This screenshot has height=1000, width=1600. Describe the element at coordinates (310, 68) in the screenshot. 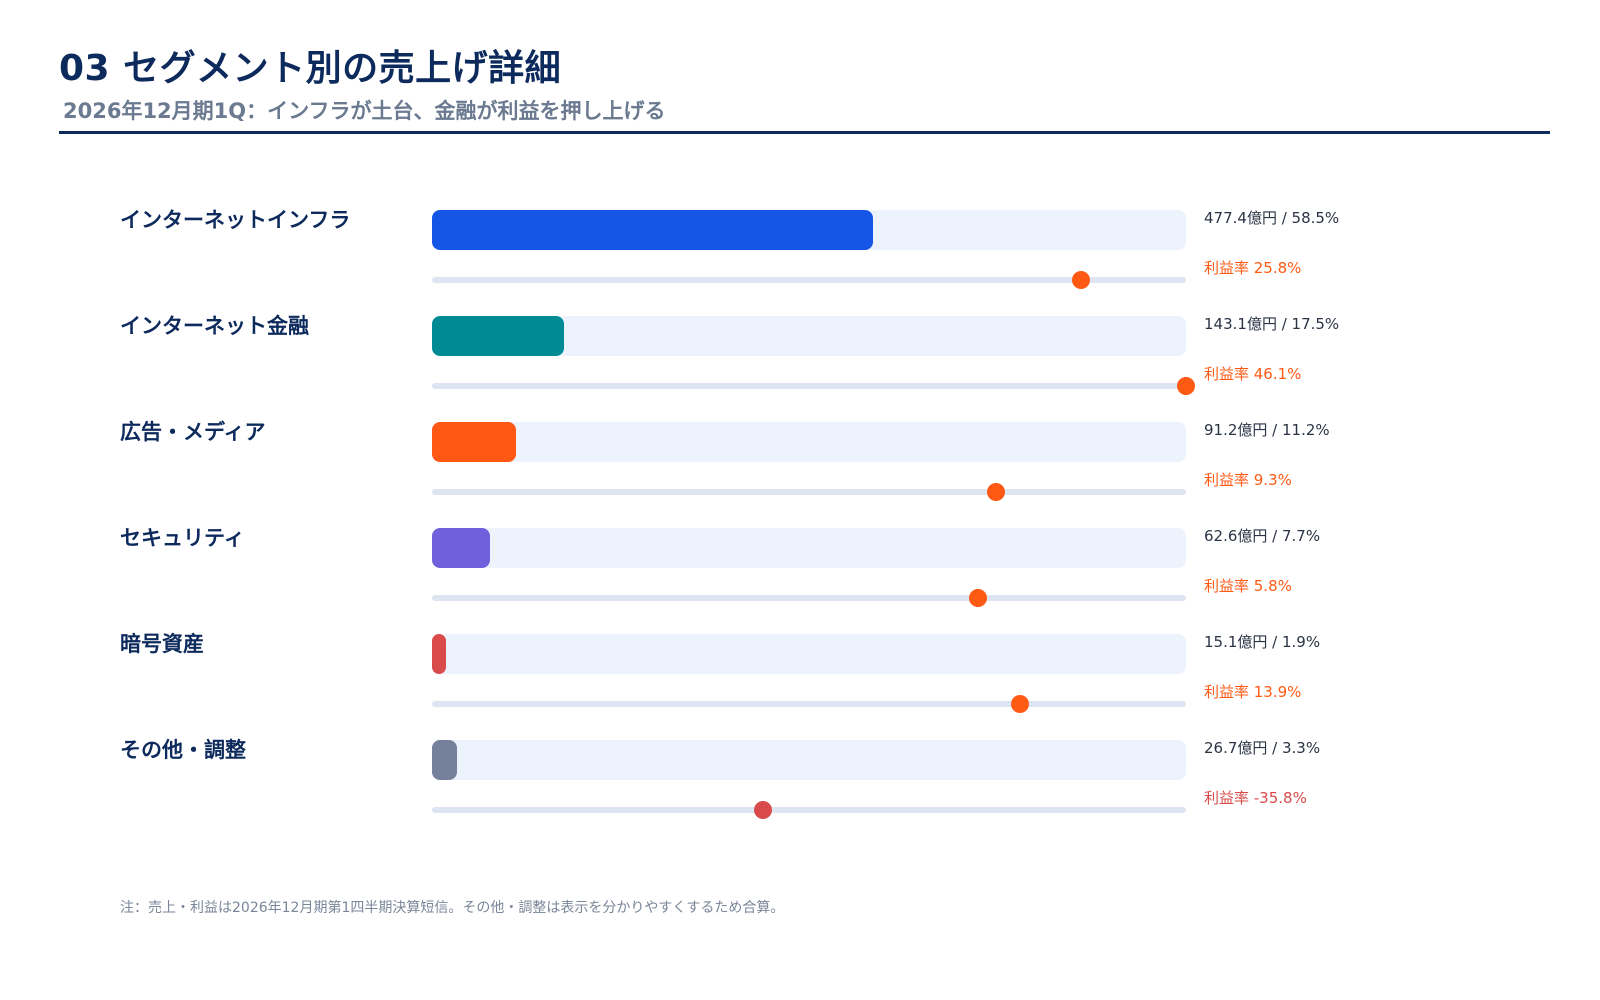

I see `page-title: 03 セグメント別の売上げ詳細` at that location.